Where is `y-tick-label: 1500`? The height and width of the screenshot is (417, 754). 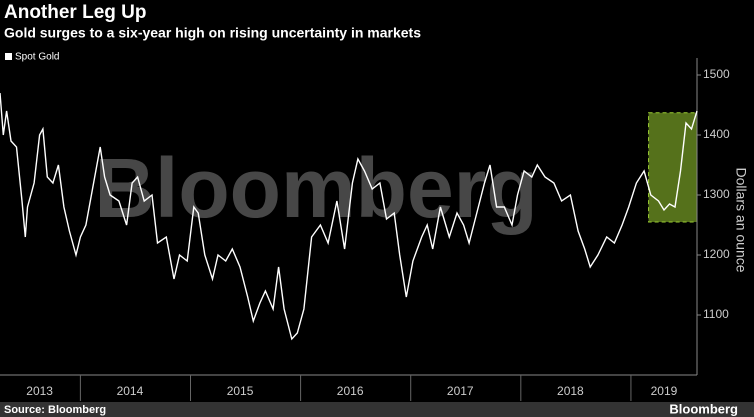 y-tick-label: 1500 is located at coordinates (716, 74).